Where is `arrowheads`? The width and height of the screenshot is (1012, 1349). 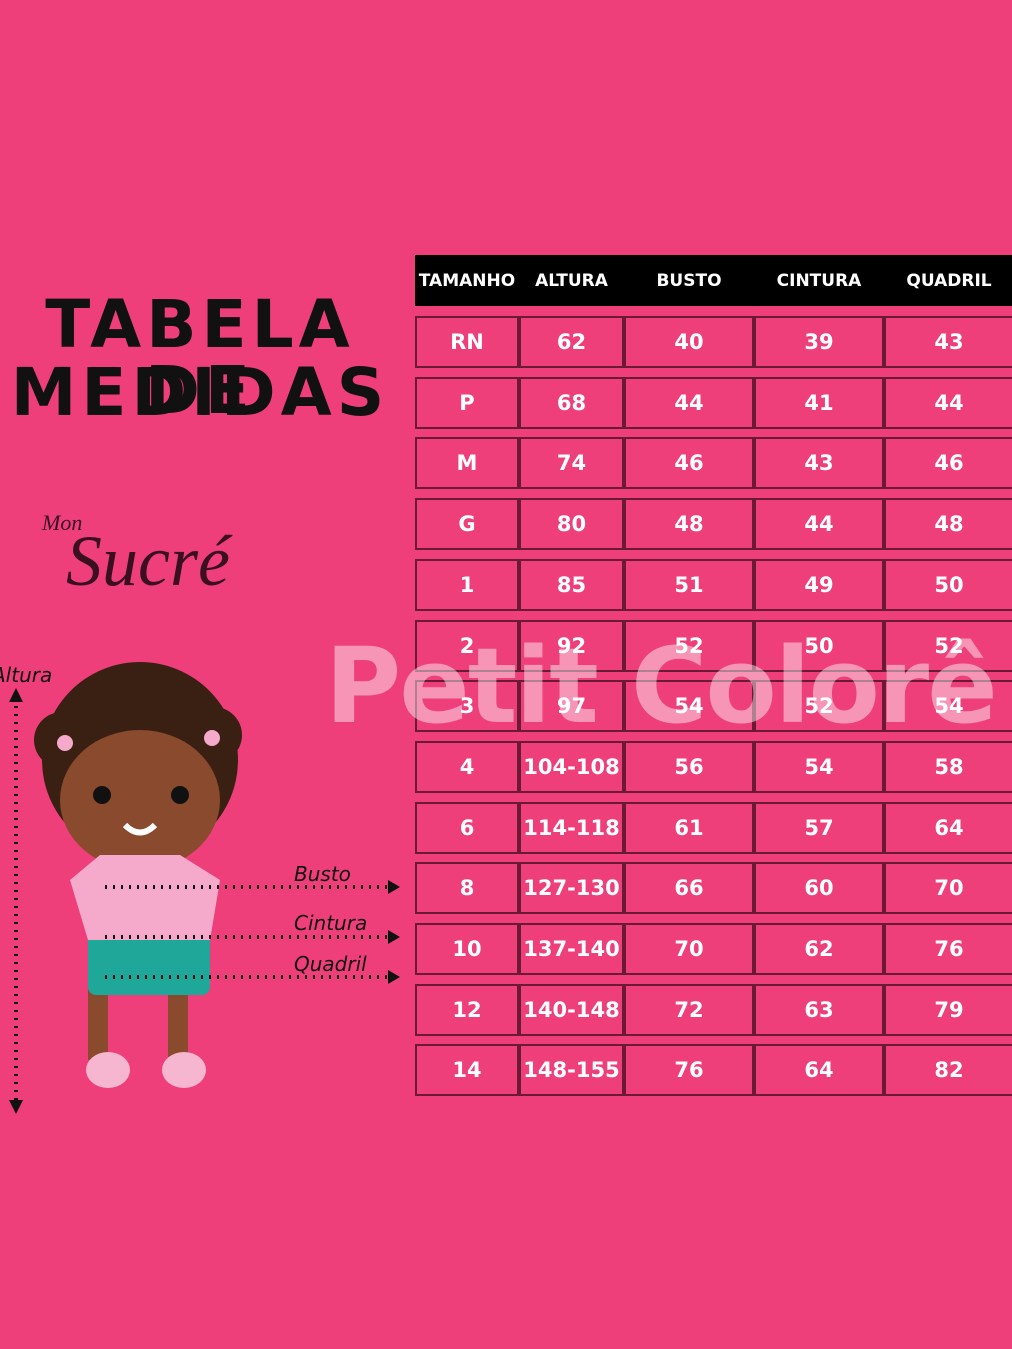 arrowheads is located at coordinates (204, 901).